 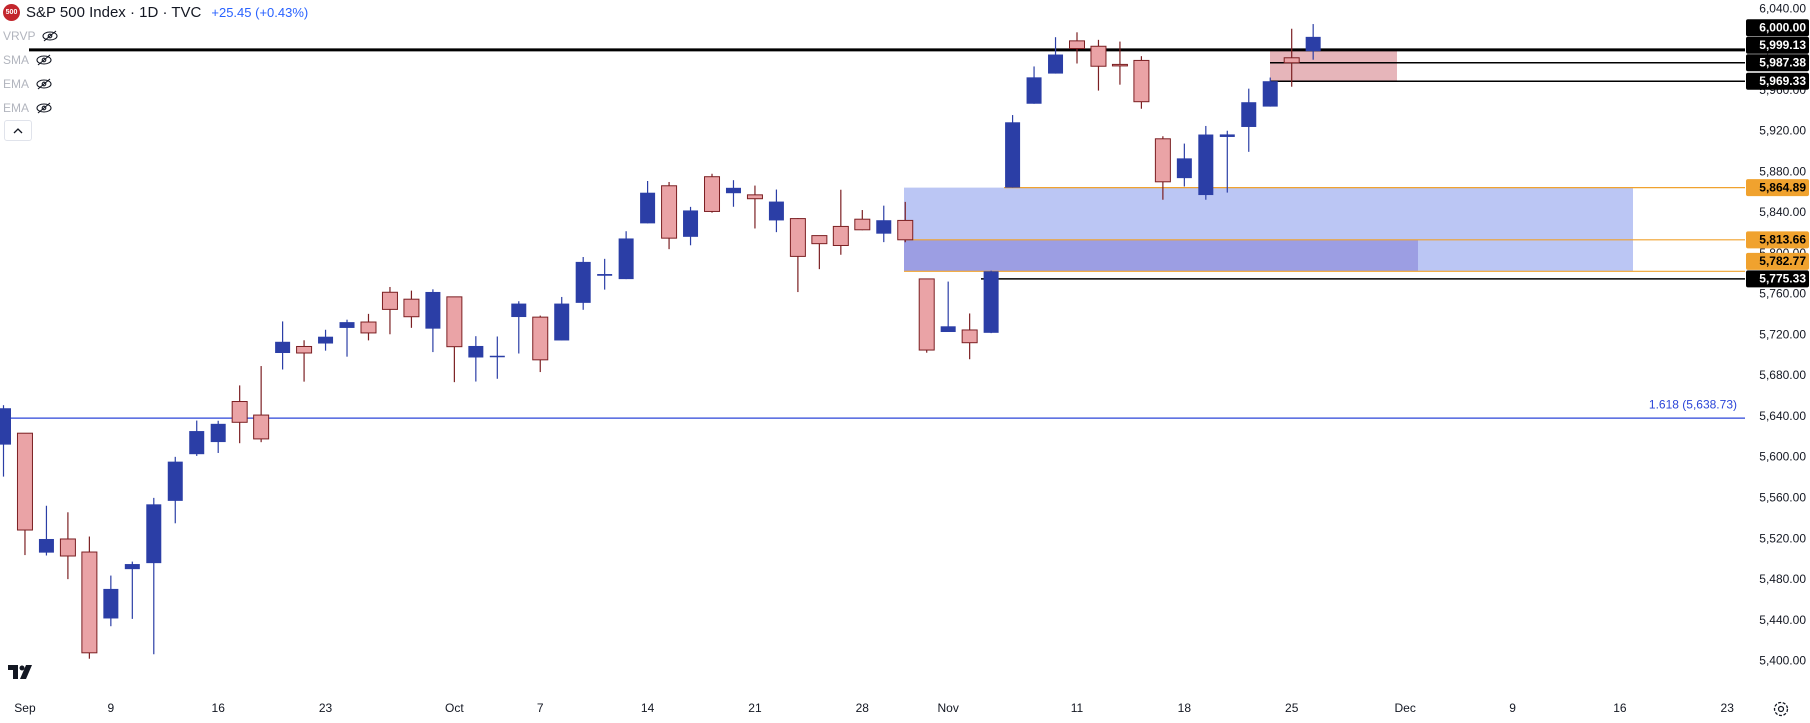 What do you see at coordinates (16, 60) in the screenshot?
I see `indicator-name: SMA` at bounding box center [16, 60].